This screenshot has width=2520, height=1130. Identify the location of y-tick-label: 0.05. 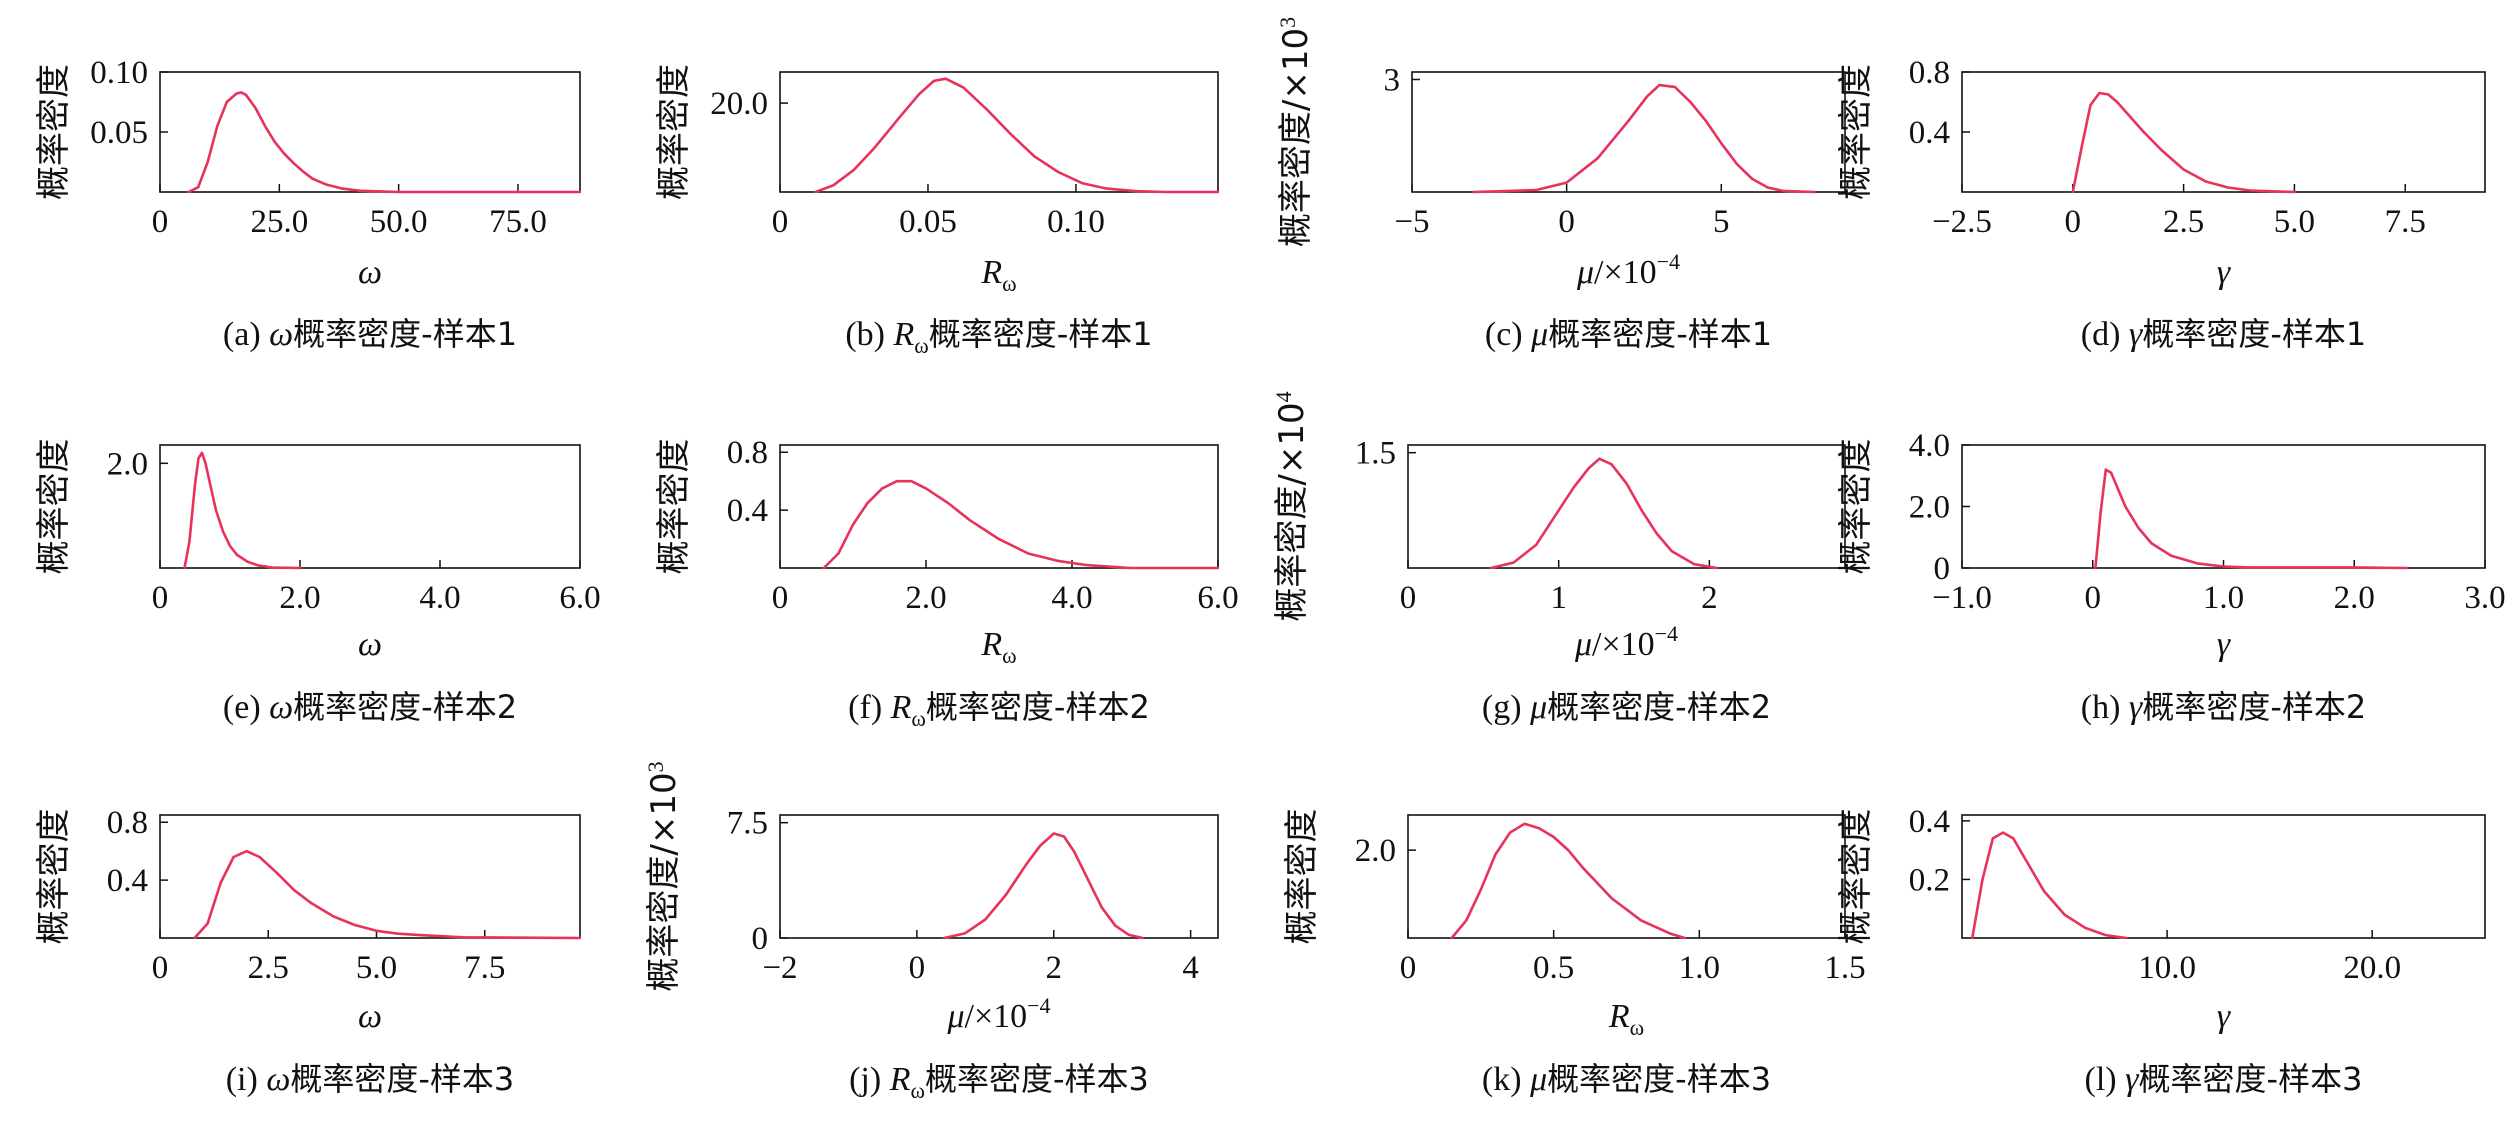
(119, 133).